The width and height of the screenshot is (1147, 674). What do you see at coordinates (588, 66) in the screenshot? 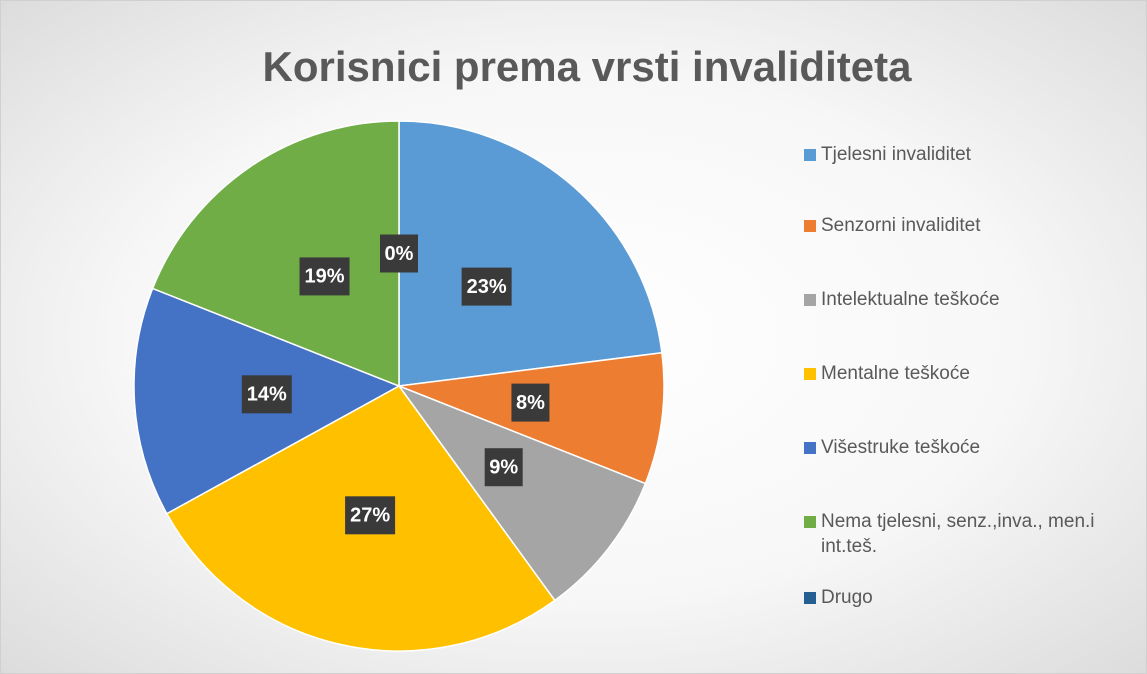
I see `chart-title: Korisnici prema vrsti invaliditeta` at bounding box center [588, 66].